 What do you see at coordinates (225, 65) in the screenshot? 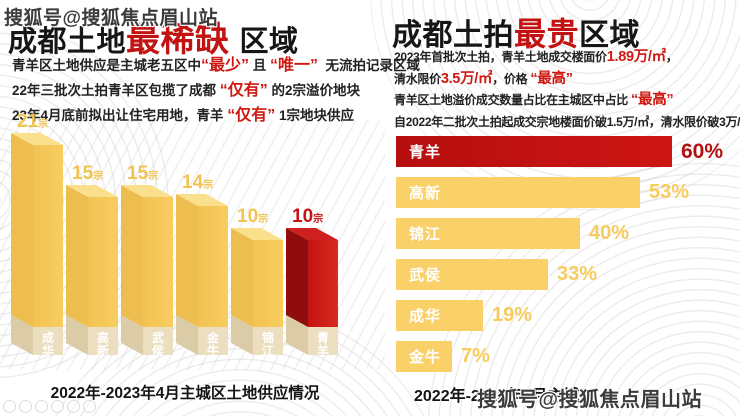
I see `highlight-text: “最少”` at bounding box center [225, 65].